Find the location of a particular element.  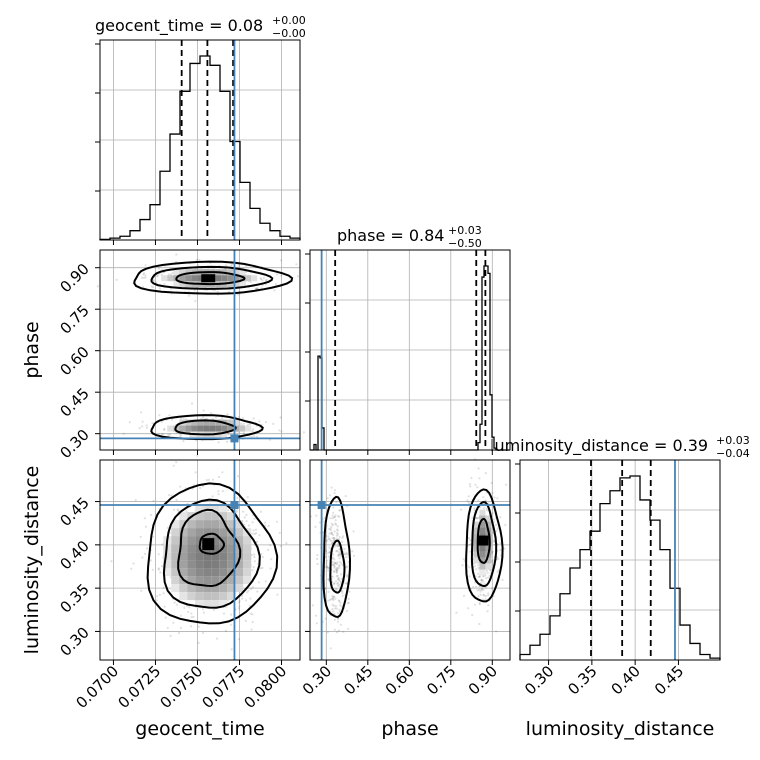

truth-marker is located at coordinates (234, 438).